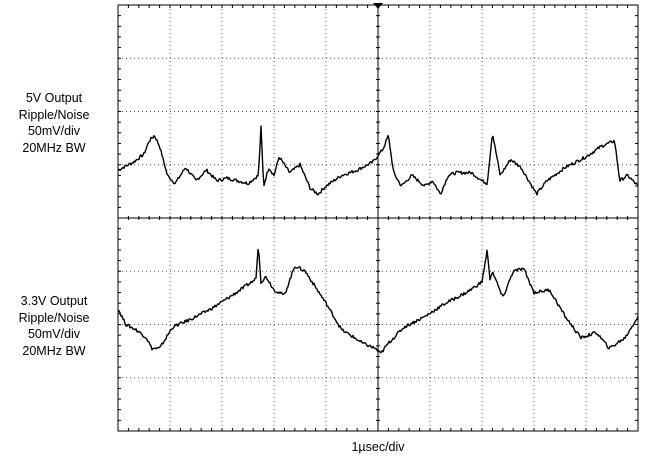  What do you see at coordinates (54, 334) in the screenshot?
I see `channel-2-label-line: 50mV/div` at bounding box center [54, 334].